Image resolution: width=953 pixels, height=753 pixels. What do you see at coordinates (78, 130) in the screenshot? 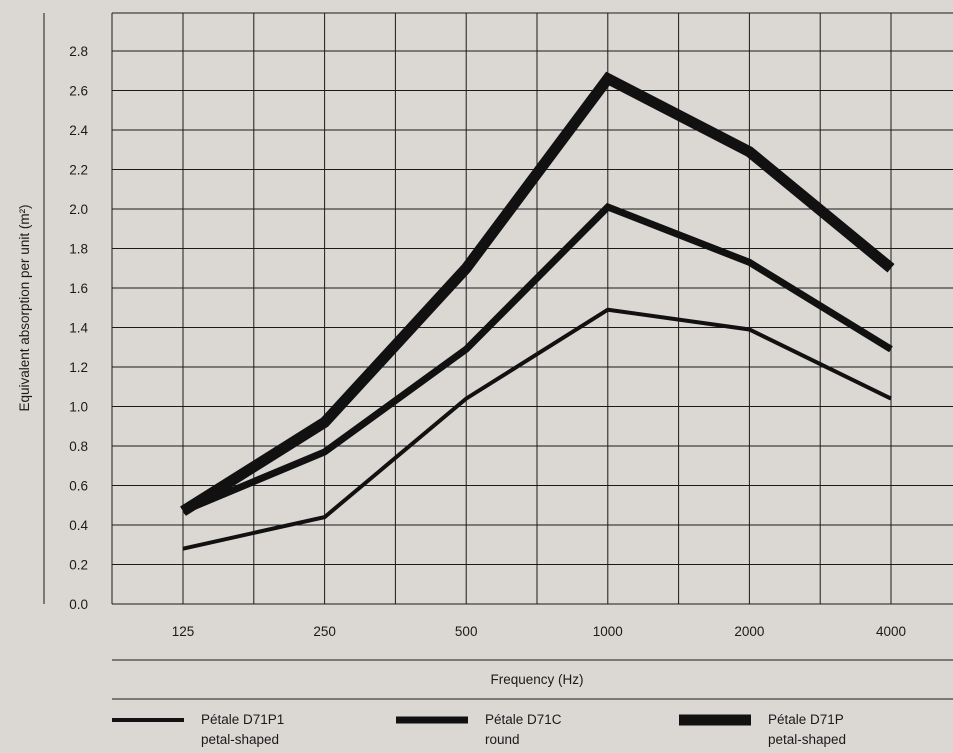
I see `y-tick-label: 2.4` at bounding box center [78, 130].